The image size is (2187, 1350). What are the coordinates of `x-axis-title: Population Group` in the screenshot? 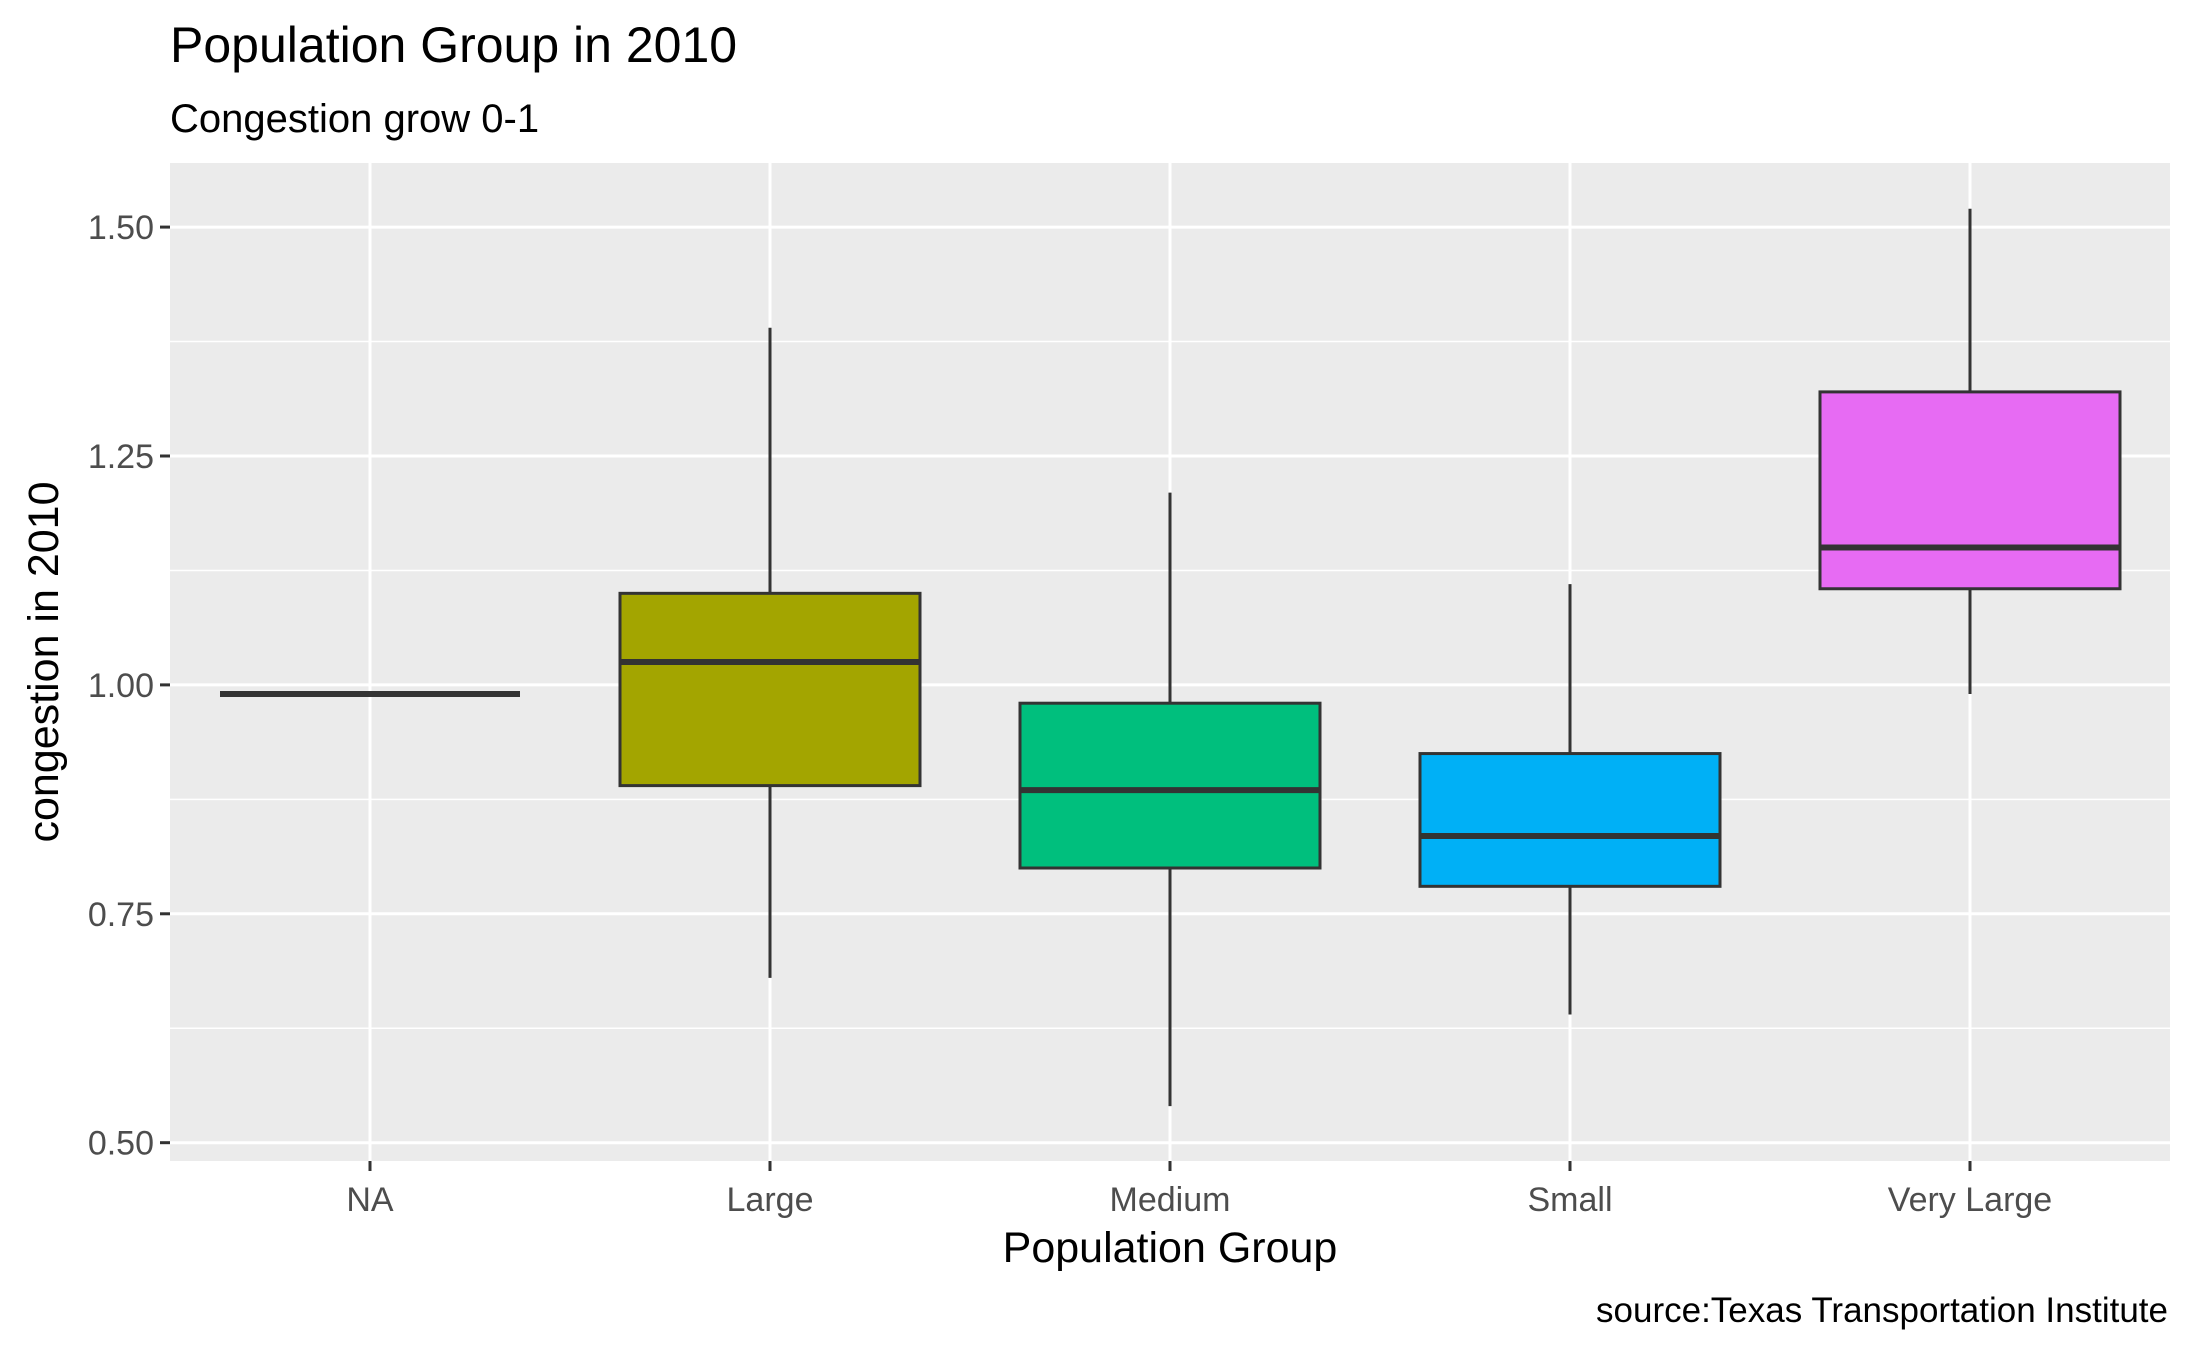 It's located at (1170, 1248).